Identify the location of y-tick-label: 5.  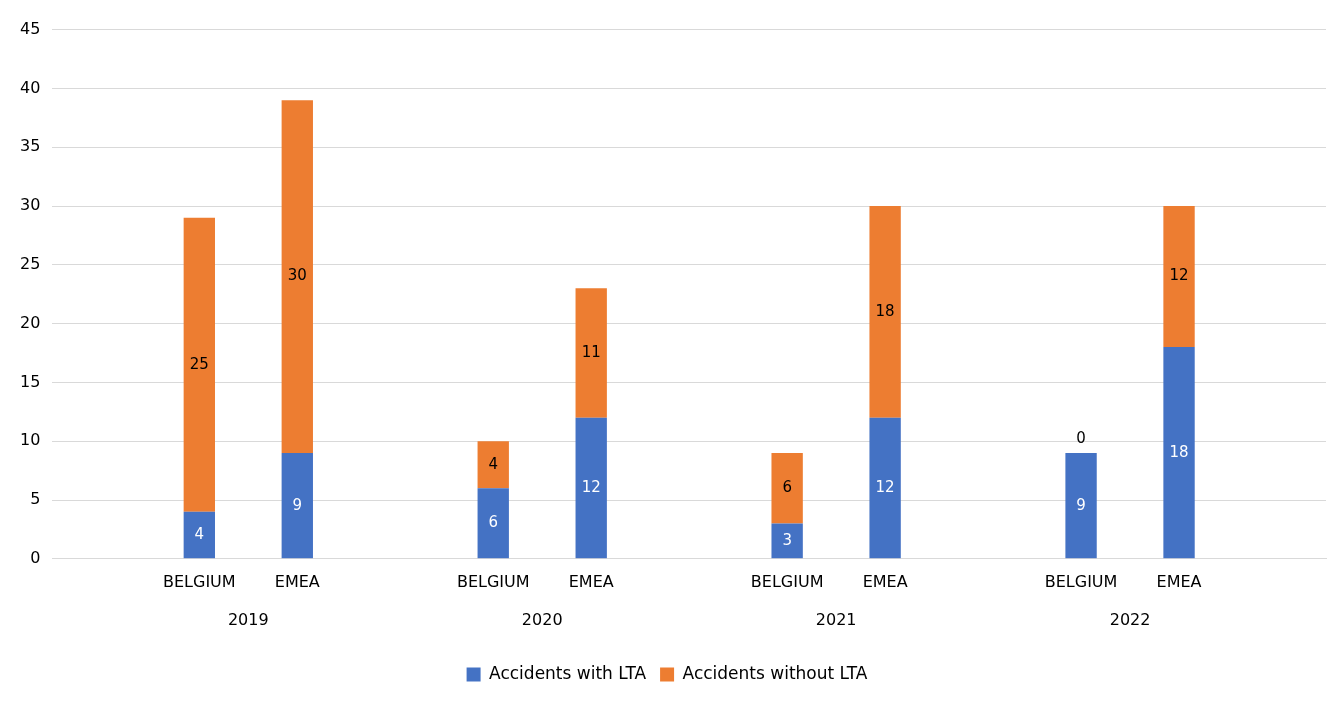
(35, 499).